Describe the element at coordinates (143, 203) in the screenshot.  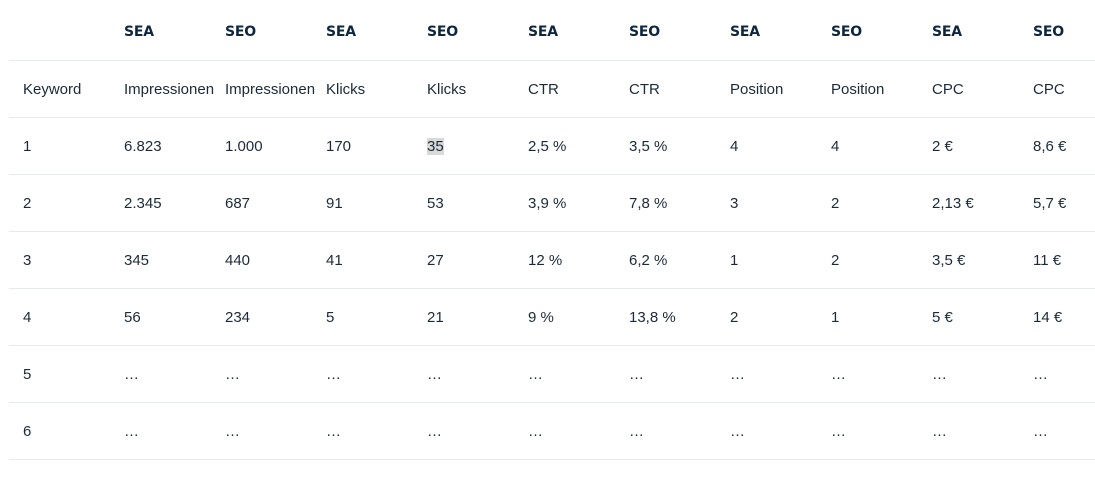
I see `cell-value: 2.345` at that location.